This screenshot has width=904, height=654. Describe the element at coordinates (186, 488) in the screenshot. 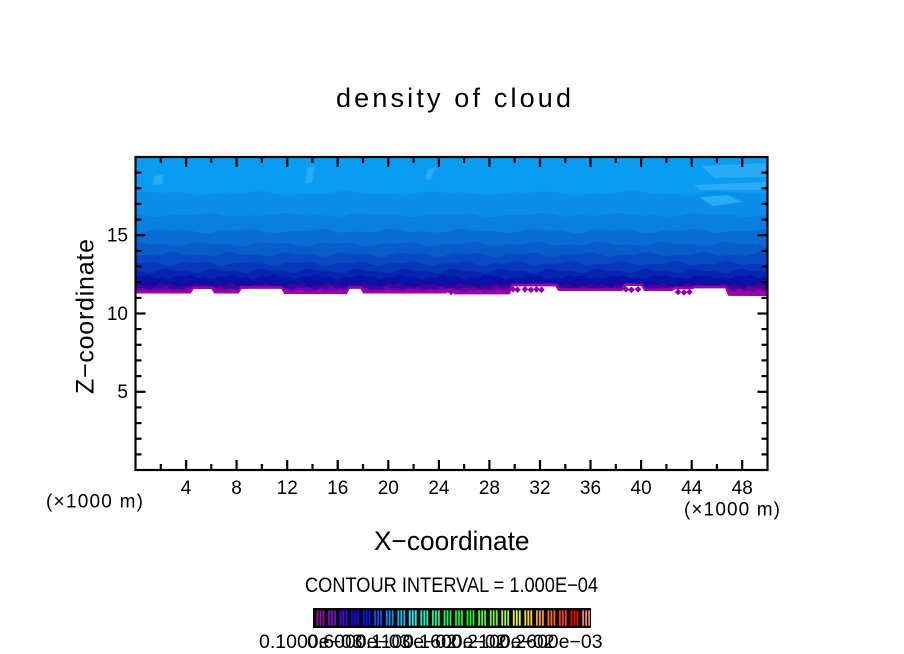

I see `svg-text: 4` at that location.